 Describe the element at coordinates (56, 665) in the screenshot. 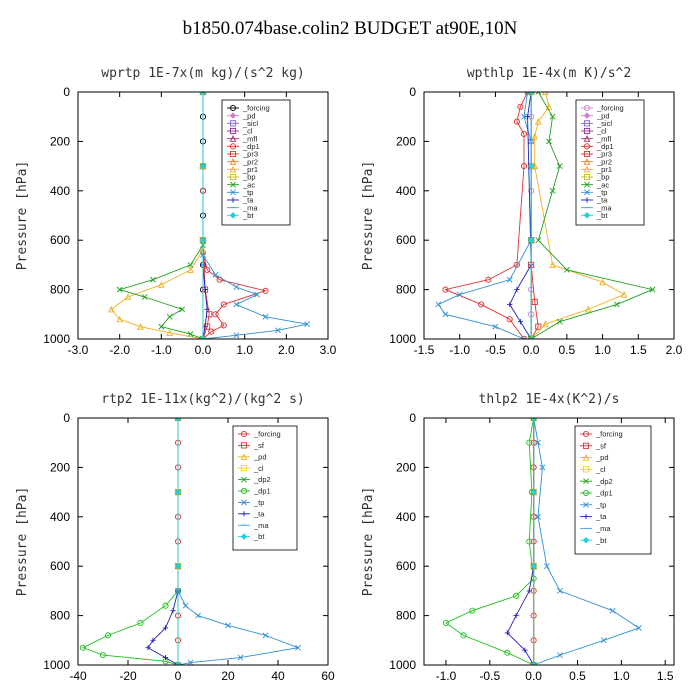

I see `y-tick-label: 1000` at that location.